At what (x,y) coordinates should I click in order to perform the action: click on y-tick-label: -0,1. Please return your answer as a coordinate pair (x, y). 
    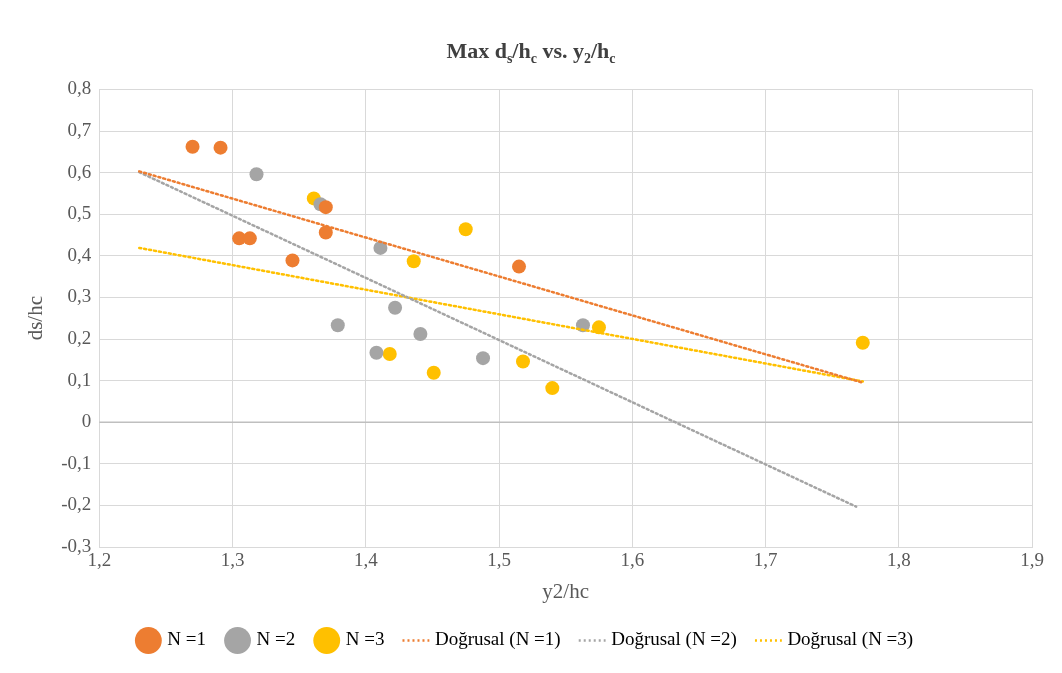
    Looking at the image, I should click on (76, 462).